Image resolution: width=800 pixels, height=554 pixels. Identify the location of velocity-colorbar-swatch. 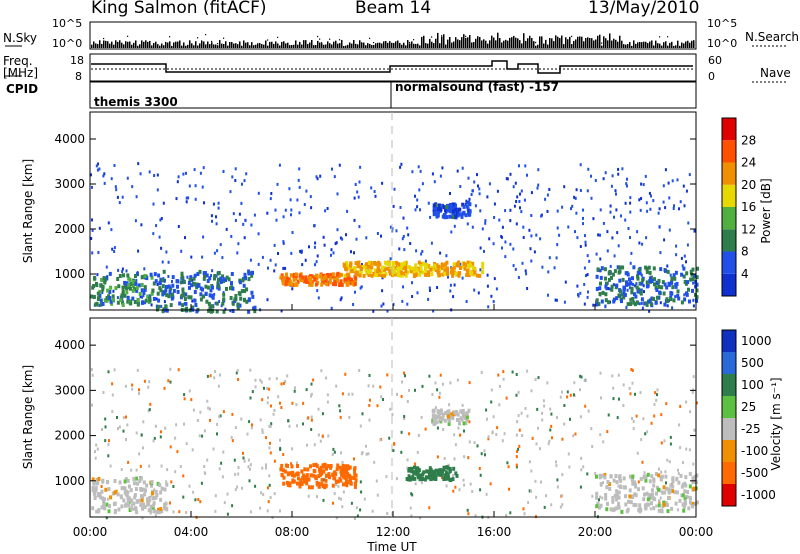
(729, 495).